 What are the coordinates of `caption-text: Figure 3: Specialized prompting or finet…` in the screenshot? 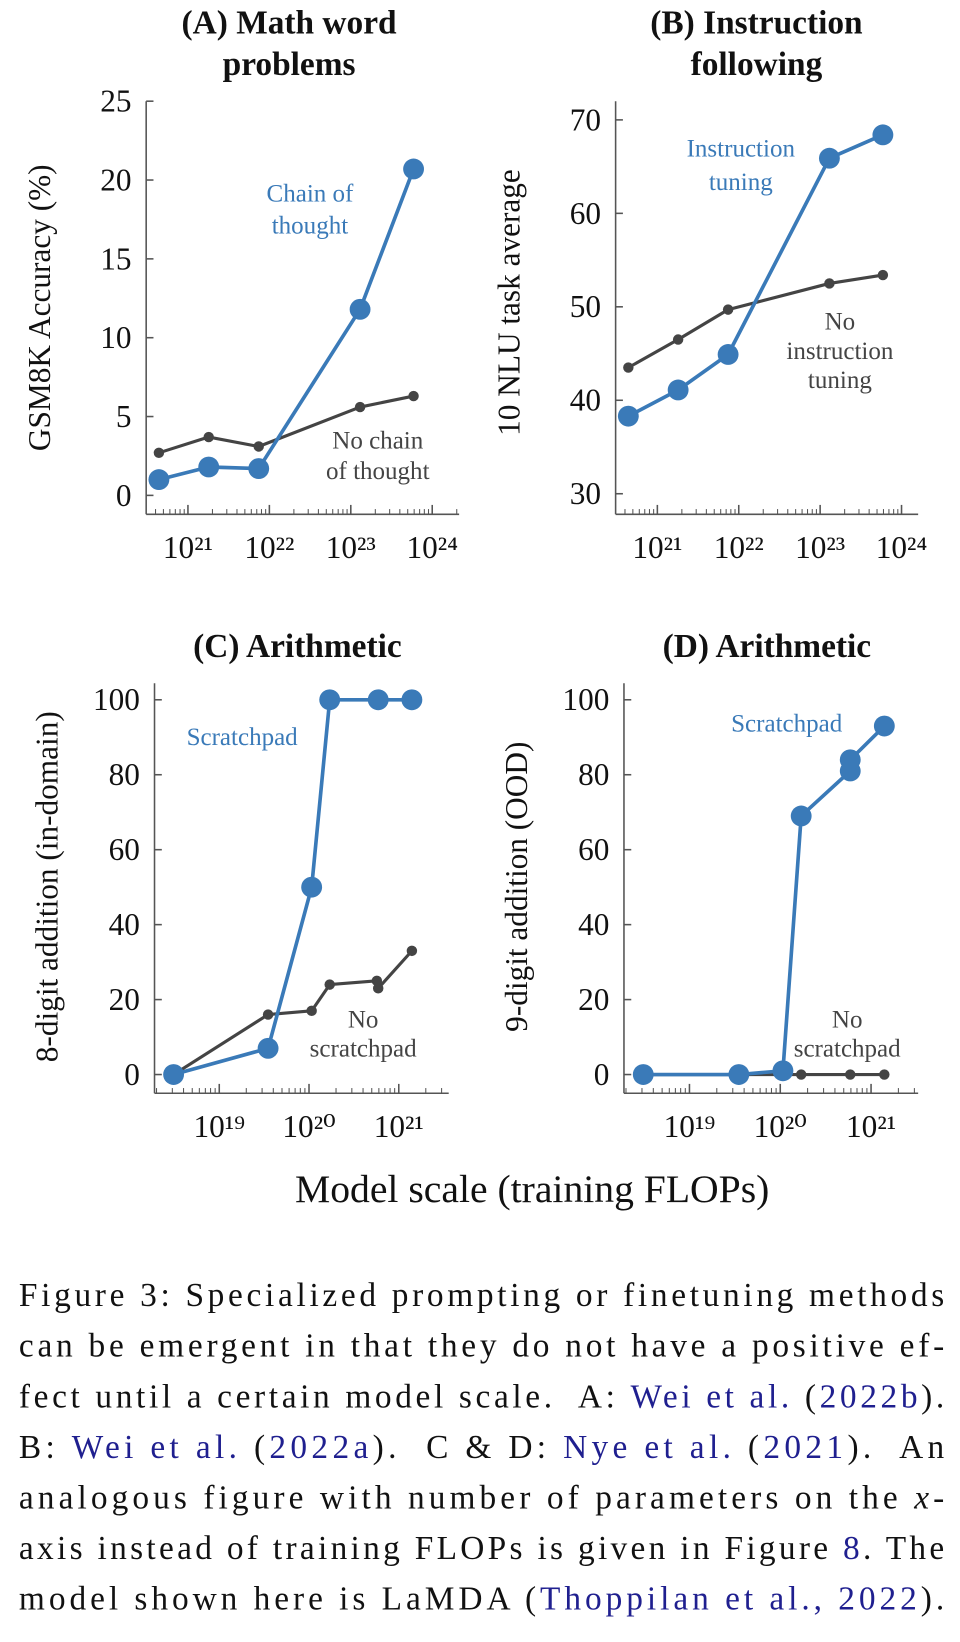 It's located at (481, 1295).